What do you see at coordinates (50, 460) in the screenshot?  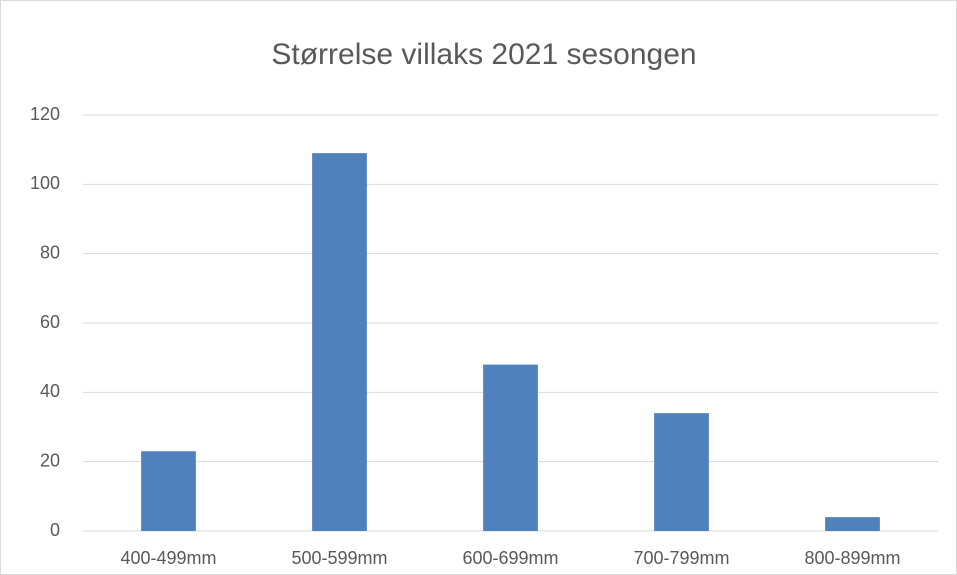 I see `y-tick-label: 20` at bounding box center [50, 460].